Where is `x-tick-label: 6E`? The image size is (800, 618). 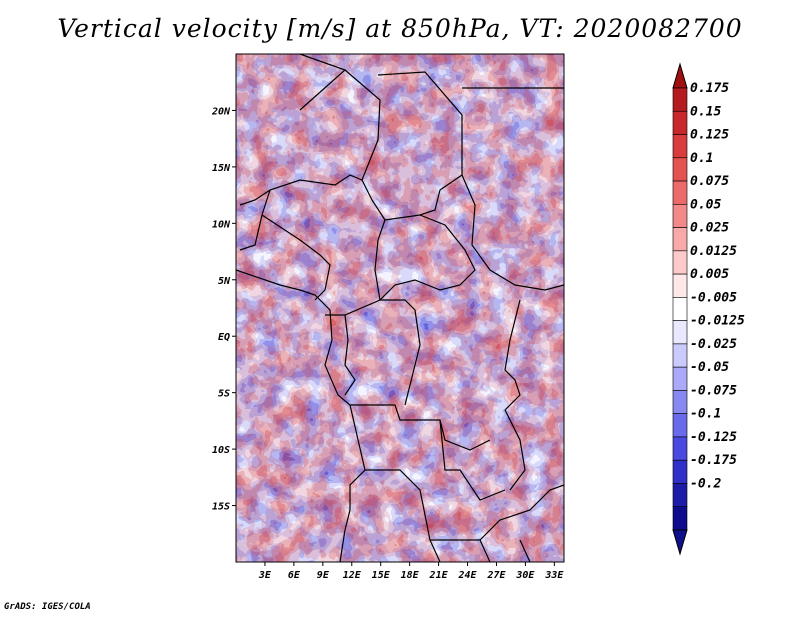 x-tick-label: 6E is located at coordinates (294, 575).